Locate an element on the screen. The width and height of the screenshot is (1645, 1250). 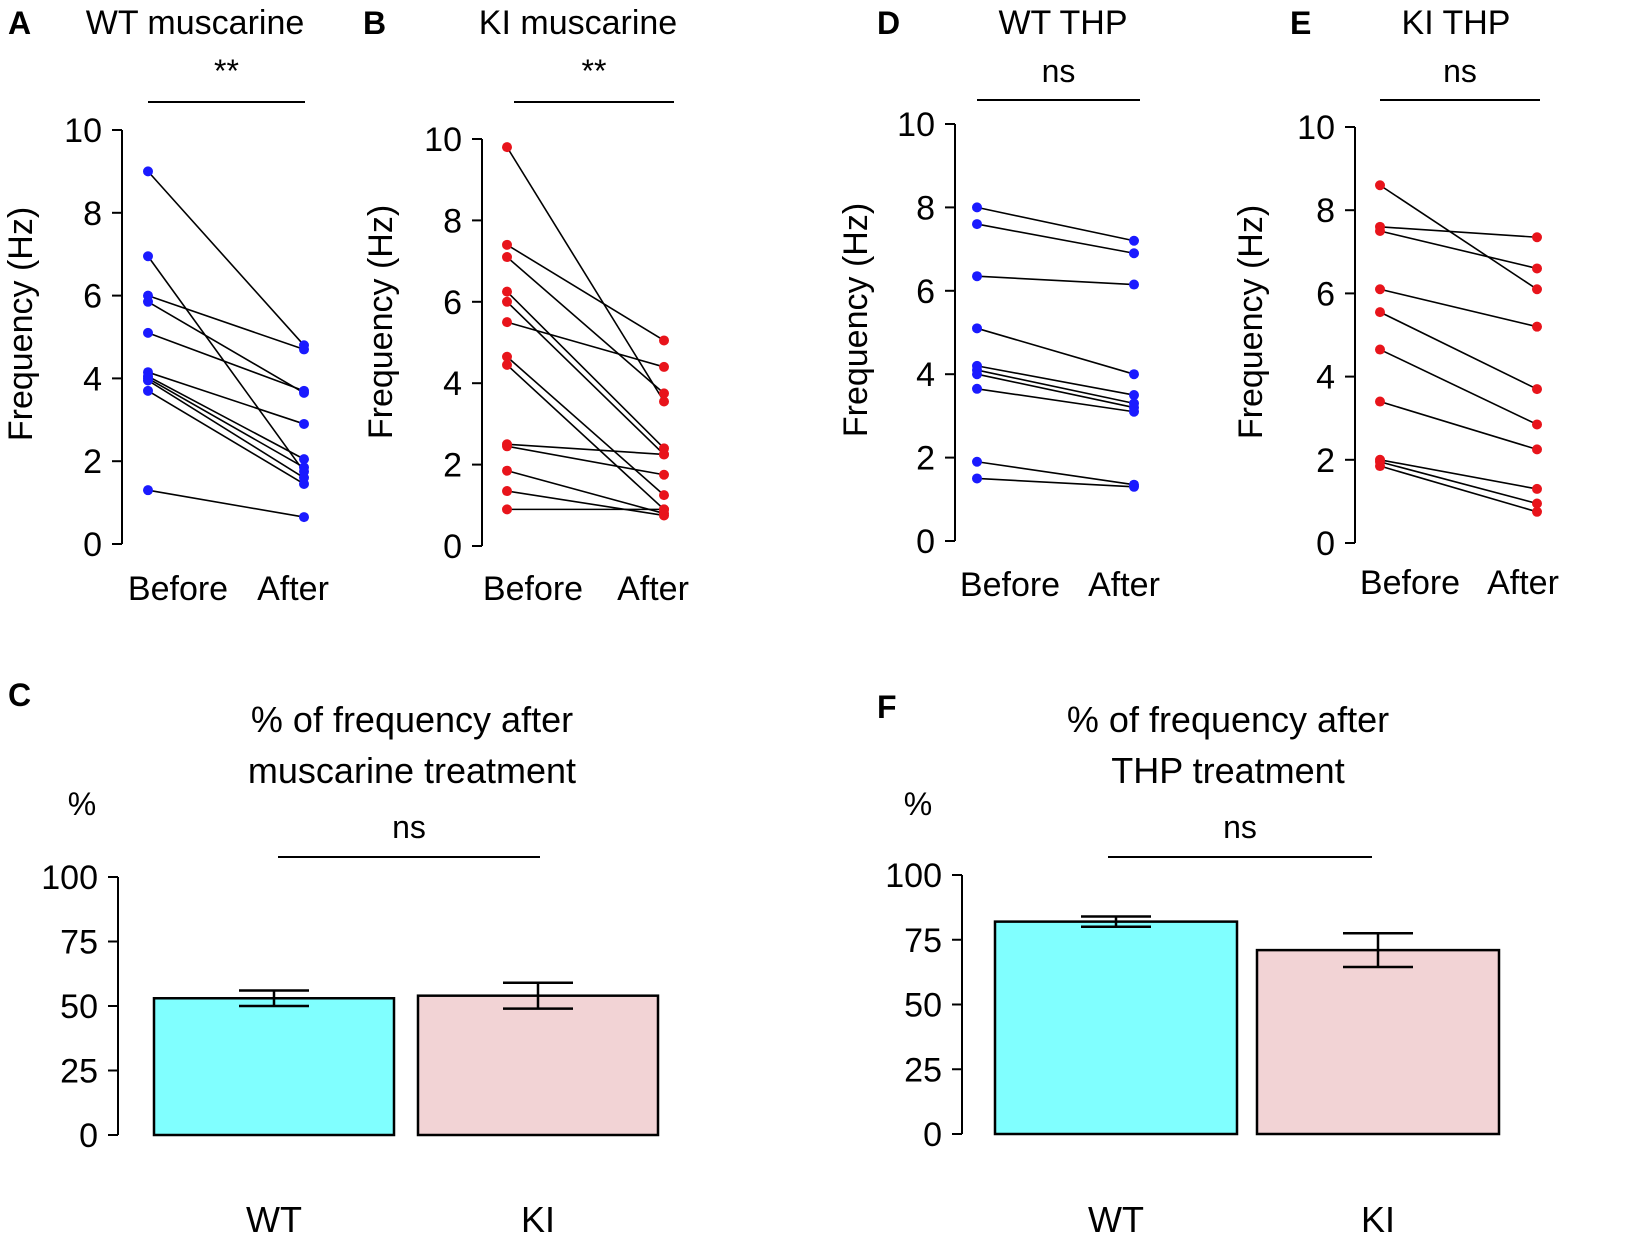
chart-title: WT THP is located at coordinates (1062, 23).